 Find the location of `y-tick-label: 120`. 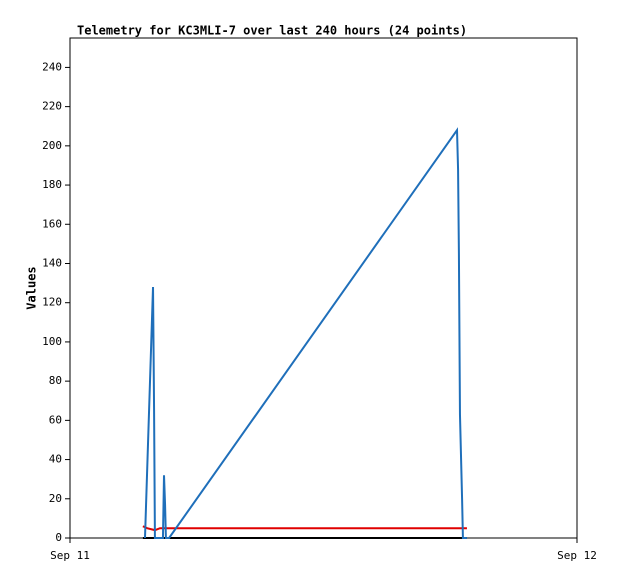

y-tick-label: 120 is located at coordinates (52, 302).